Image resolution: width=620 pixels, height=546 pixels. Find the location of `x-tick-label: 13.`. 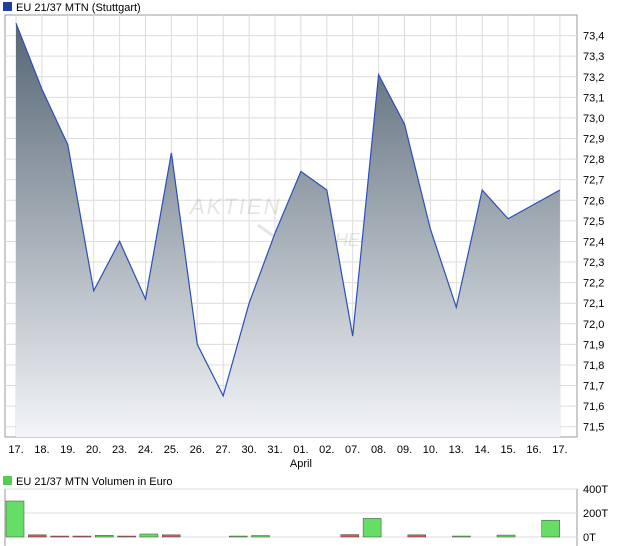

x-tick-label: 13. is located at coordinates (456, 450).